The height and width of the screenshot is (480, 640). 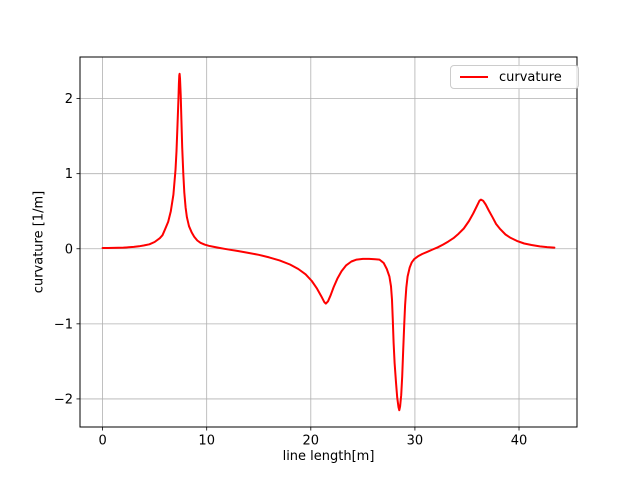 I want to click on legend-label: curvature, so click(x=530, y=77).